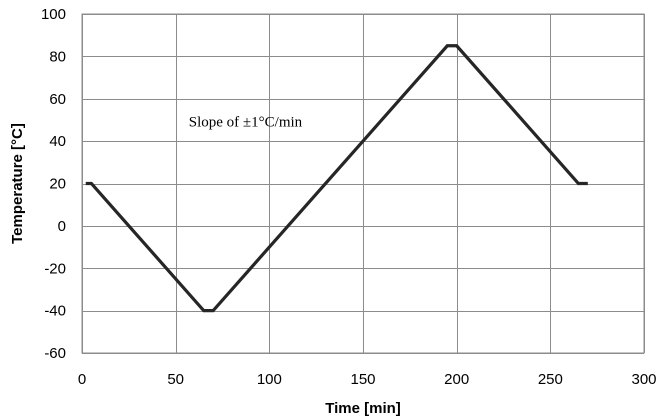 The height and width of the screenshot is (418, 660). I want to click on y-tick-label: -40, so click(55, 311).